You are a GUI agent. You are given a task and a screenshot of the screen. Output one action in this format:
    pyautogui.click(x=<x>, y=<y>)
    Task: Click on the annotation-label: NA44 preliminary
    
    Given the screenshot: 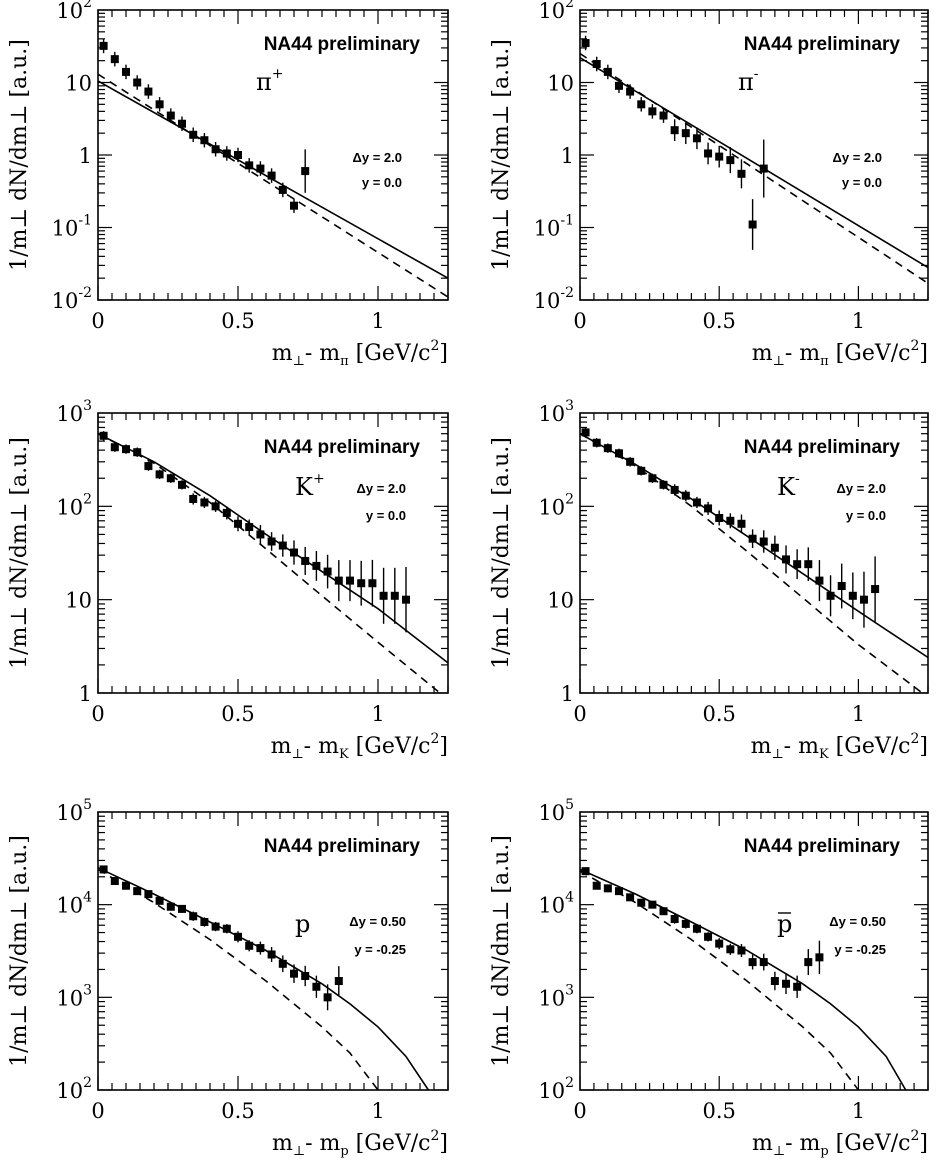 What is the action you would take?
    pyautogui.click(x=822, y=447)
    